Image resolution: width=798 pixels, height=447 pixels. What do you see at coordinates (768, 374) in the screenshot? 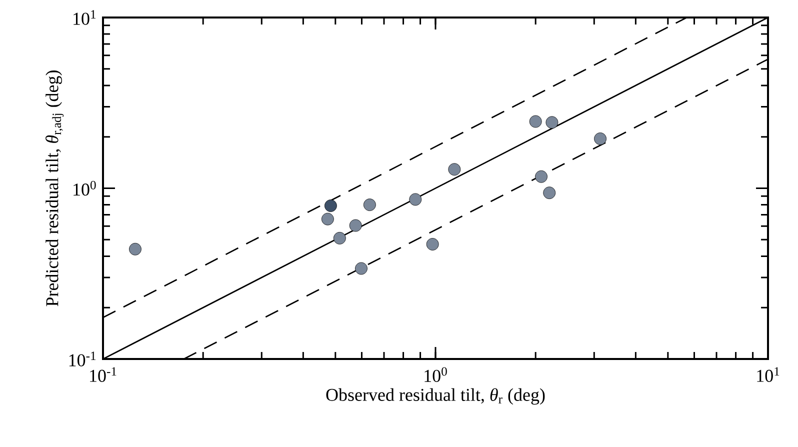
I see `x-tick-label: 10$^{1}$` at bounding box center [768, 374].